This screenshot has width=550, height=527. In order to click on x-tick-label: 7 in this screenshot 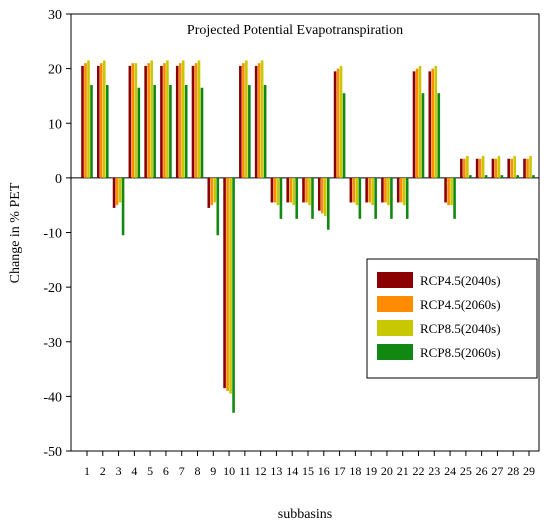, I will do `click(182, 471)`.